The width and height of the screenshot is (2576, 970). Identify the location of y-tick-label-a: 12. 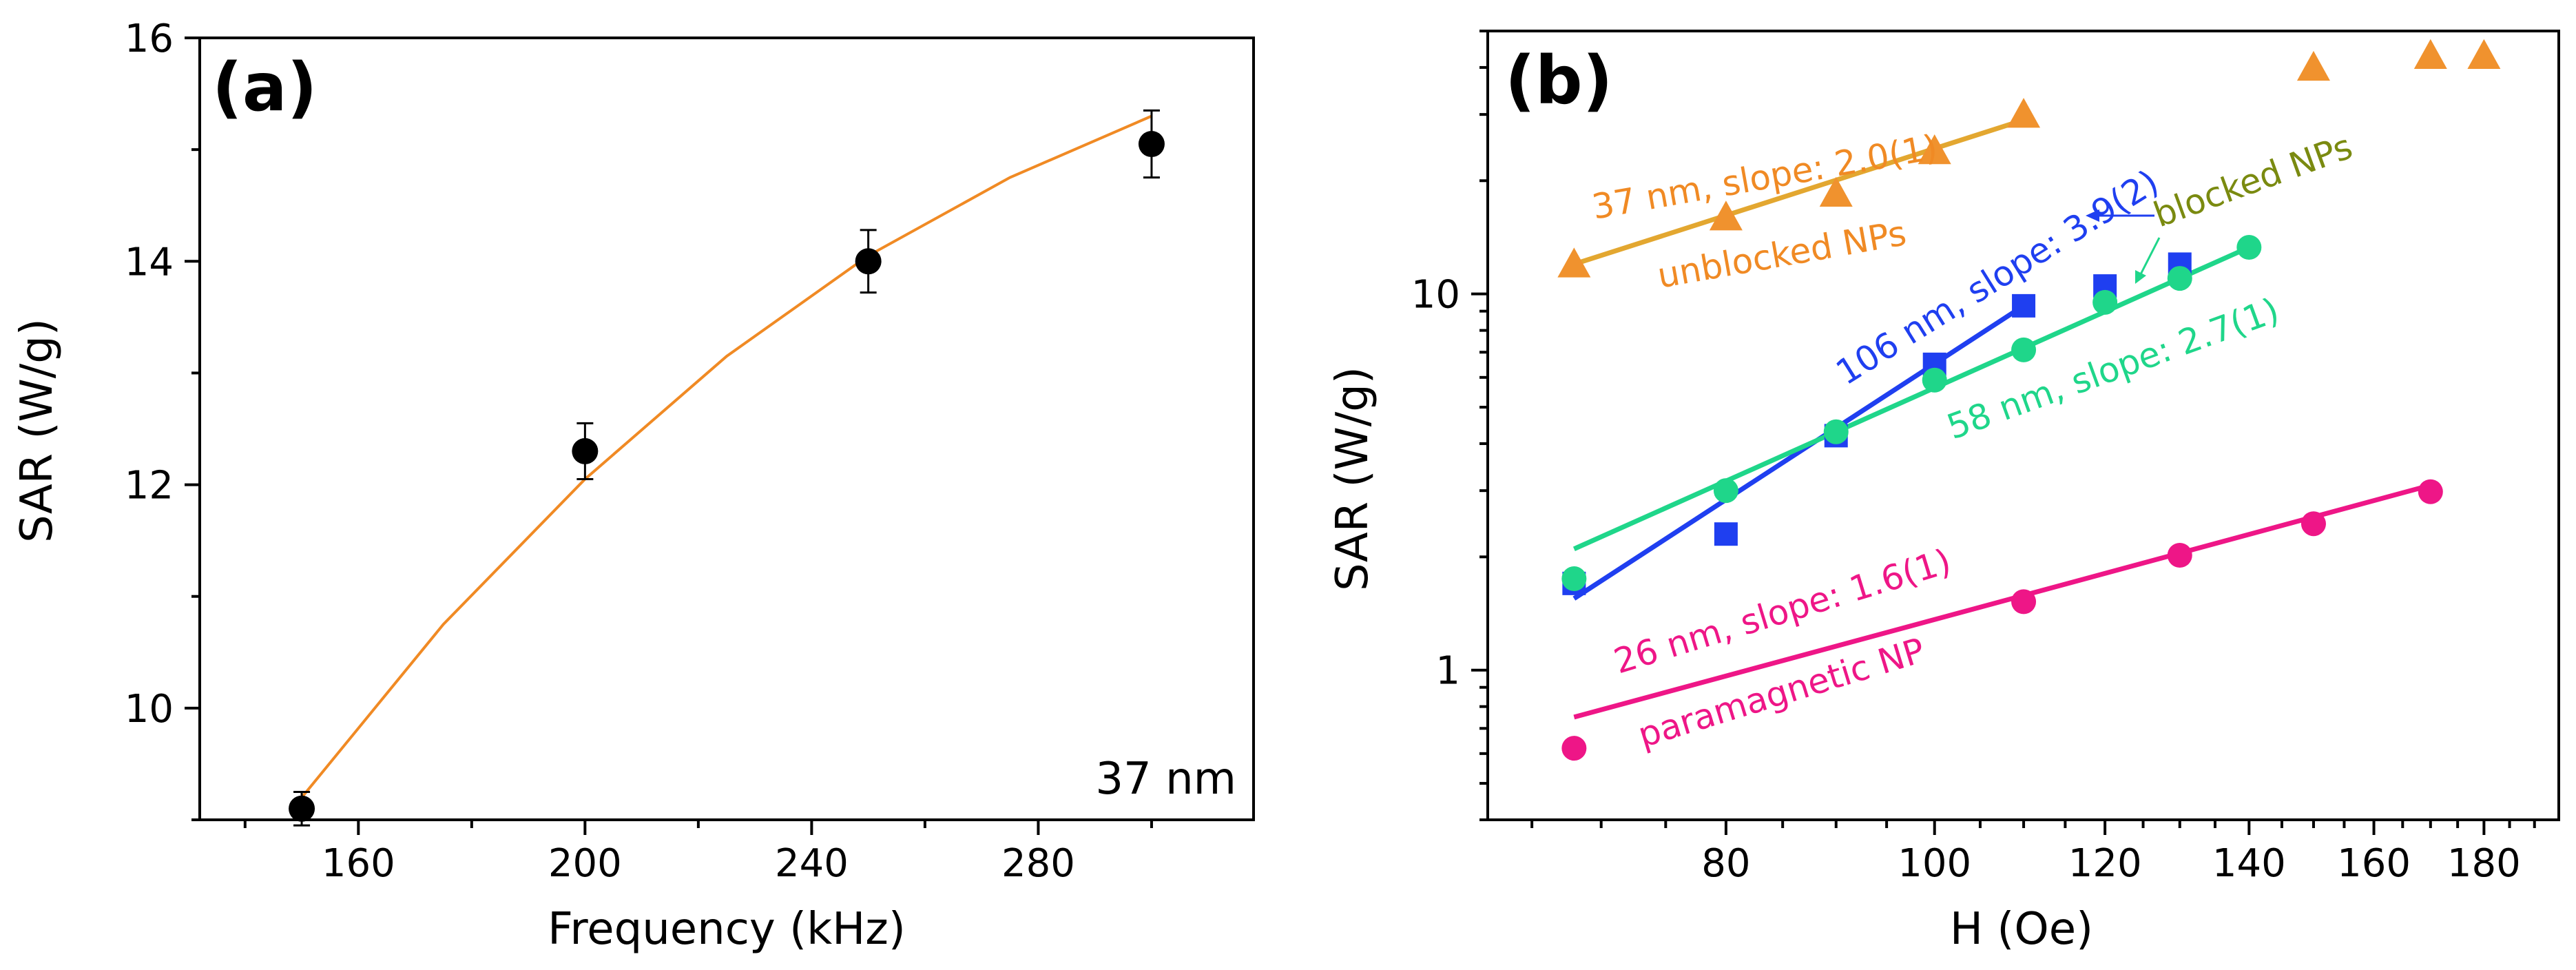
(149, 486).